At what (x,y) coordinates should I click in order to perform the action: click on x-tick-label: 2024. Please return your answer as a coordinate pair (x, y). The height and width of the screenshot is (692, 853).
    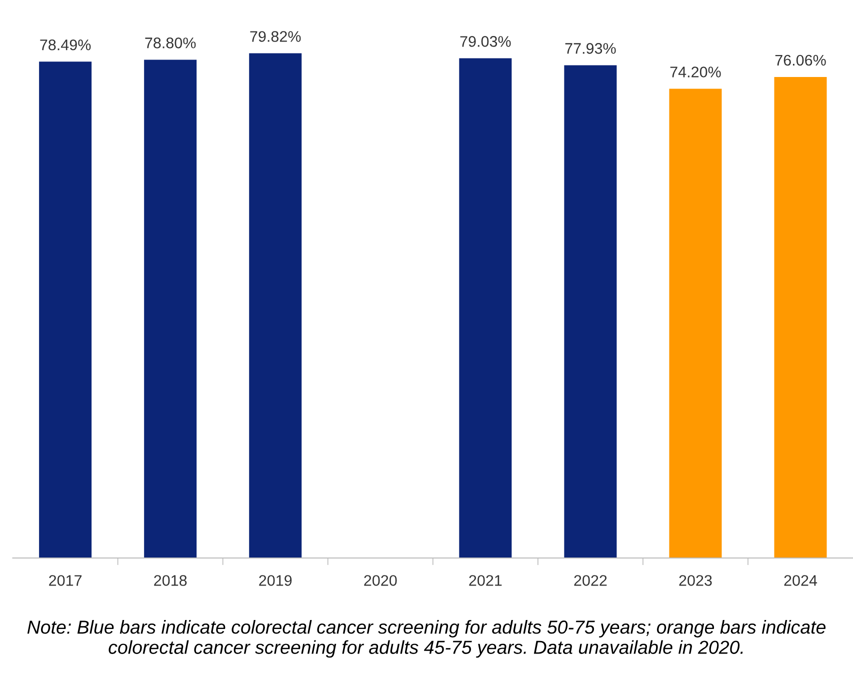
    Looking at the image, I should click on (801, 580).